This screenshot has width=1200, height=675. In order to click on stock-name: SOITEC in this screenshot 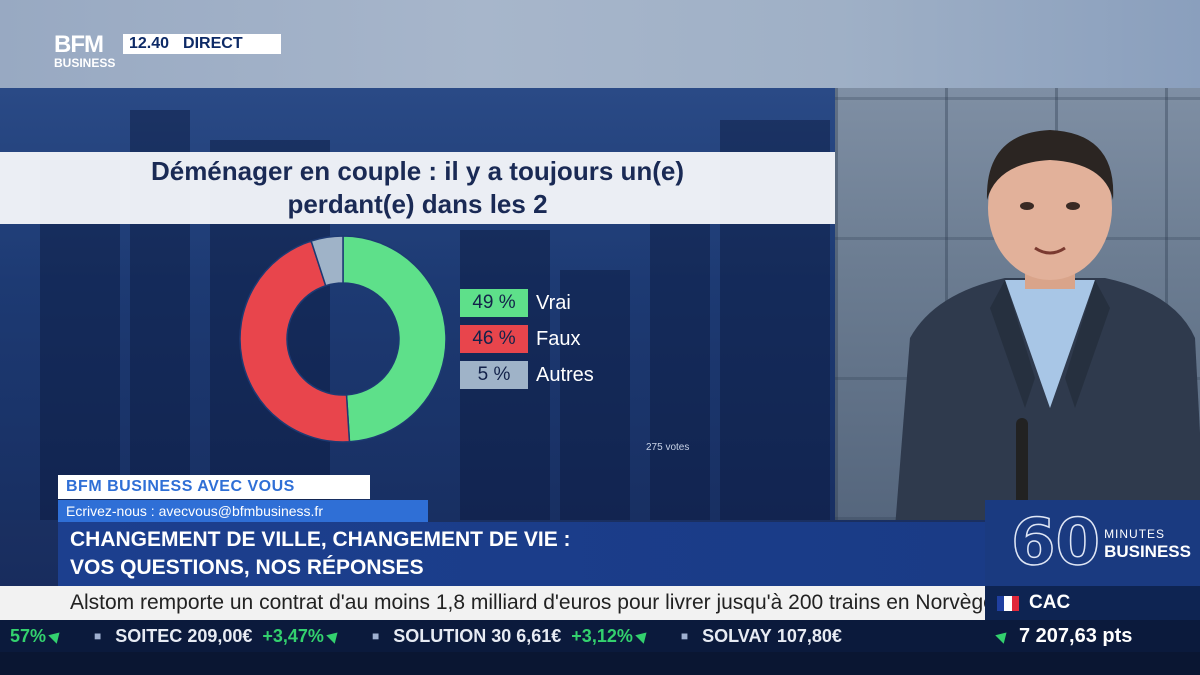, I will do `click(149, 635)`.